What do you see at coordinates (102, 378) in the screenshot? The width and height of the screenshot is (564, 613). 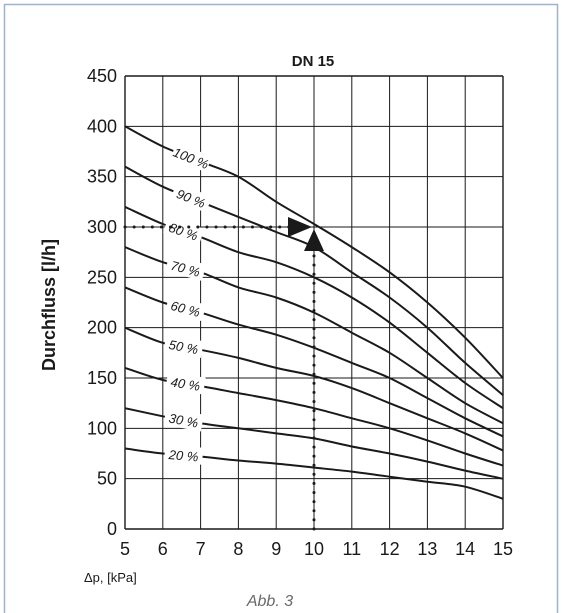 I see `y-tick-label-150: 150` at bounding box center [102, 378].